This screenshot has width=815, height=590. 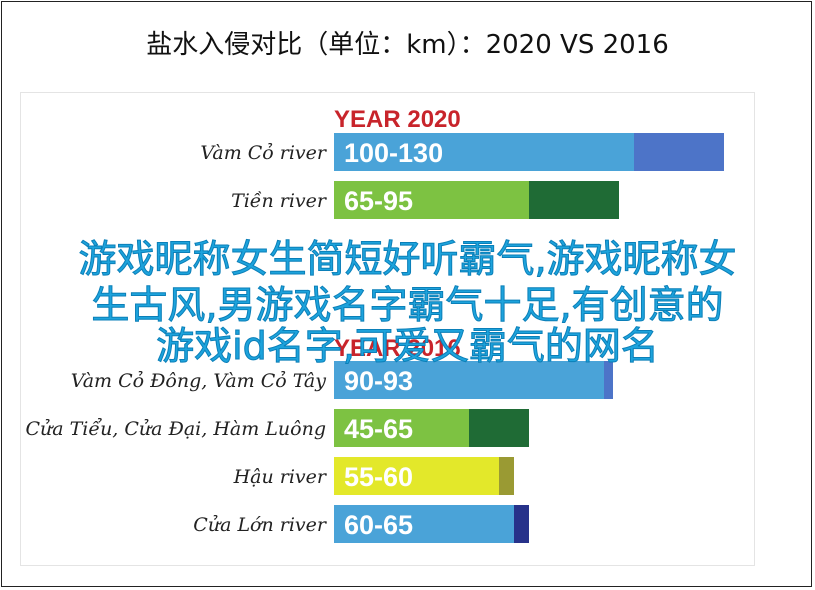 What do you see at coordinates (378, 477) in the screenshot?
I see `bar-value-label: 55-60` at bounding box center [378, 477].